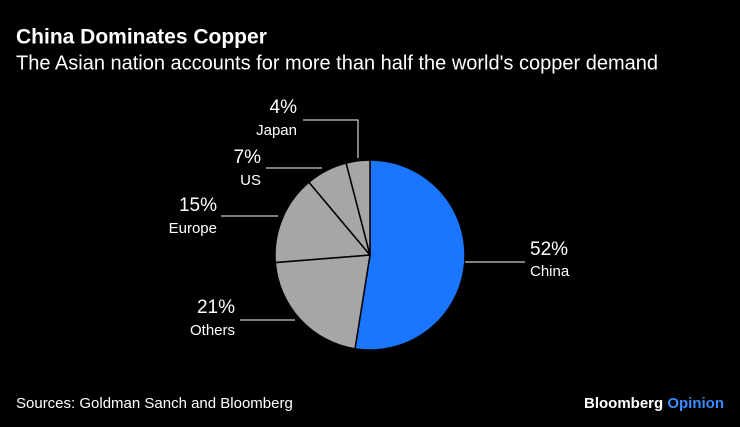 Image resolution: width=740 pixels, height=427 pixels. Describe the element at coordinates (141, 37) in the screenshot. I see `chart-title: China Dominates Copper` at that location.